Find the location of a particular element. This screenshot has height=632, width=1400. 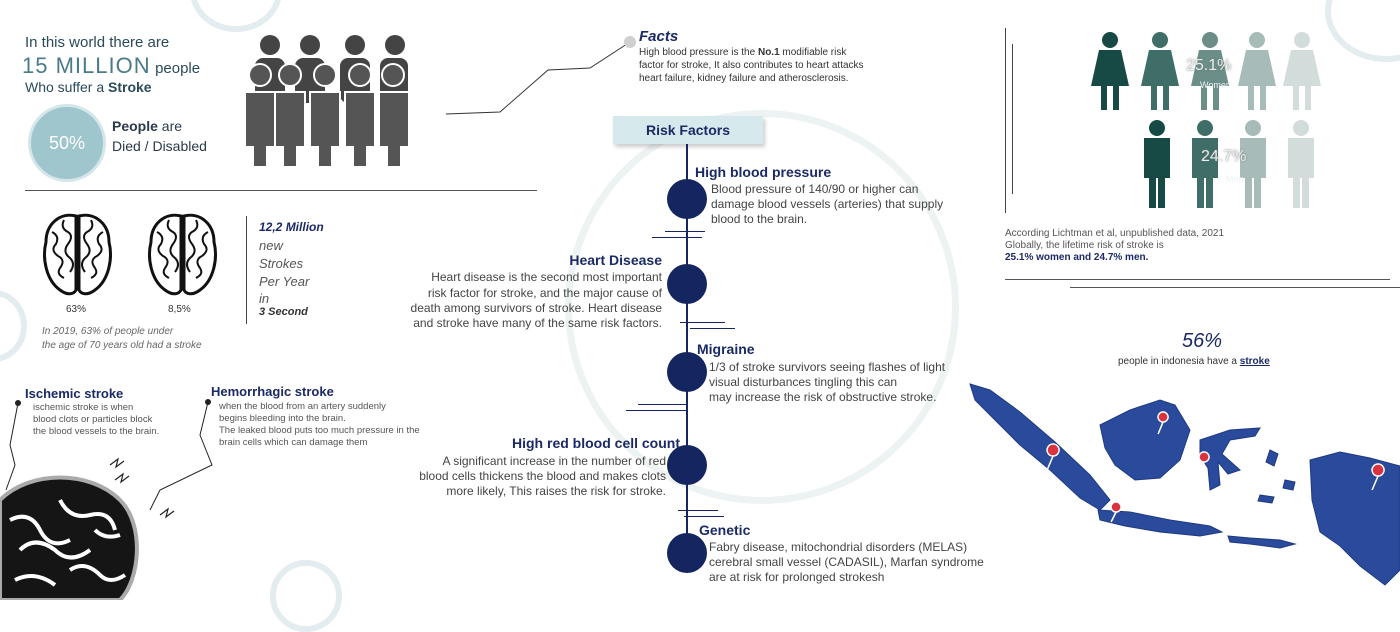

divider-left-top is located at coordinates (281, 190).